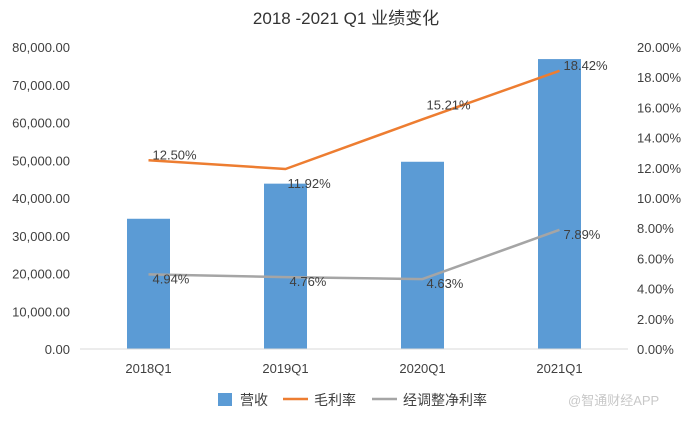  I want to click on revenue-bar-2018Q1, so click(148, 283).